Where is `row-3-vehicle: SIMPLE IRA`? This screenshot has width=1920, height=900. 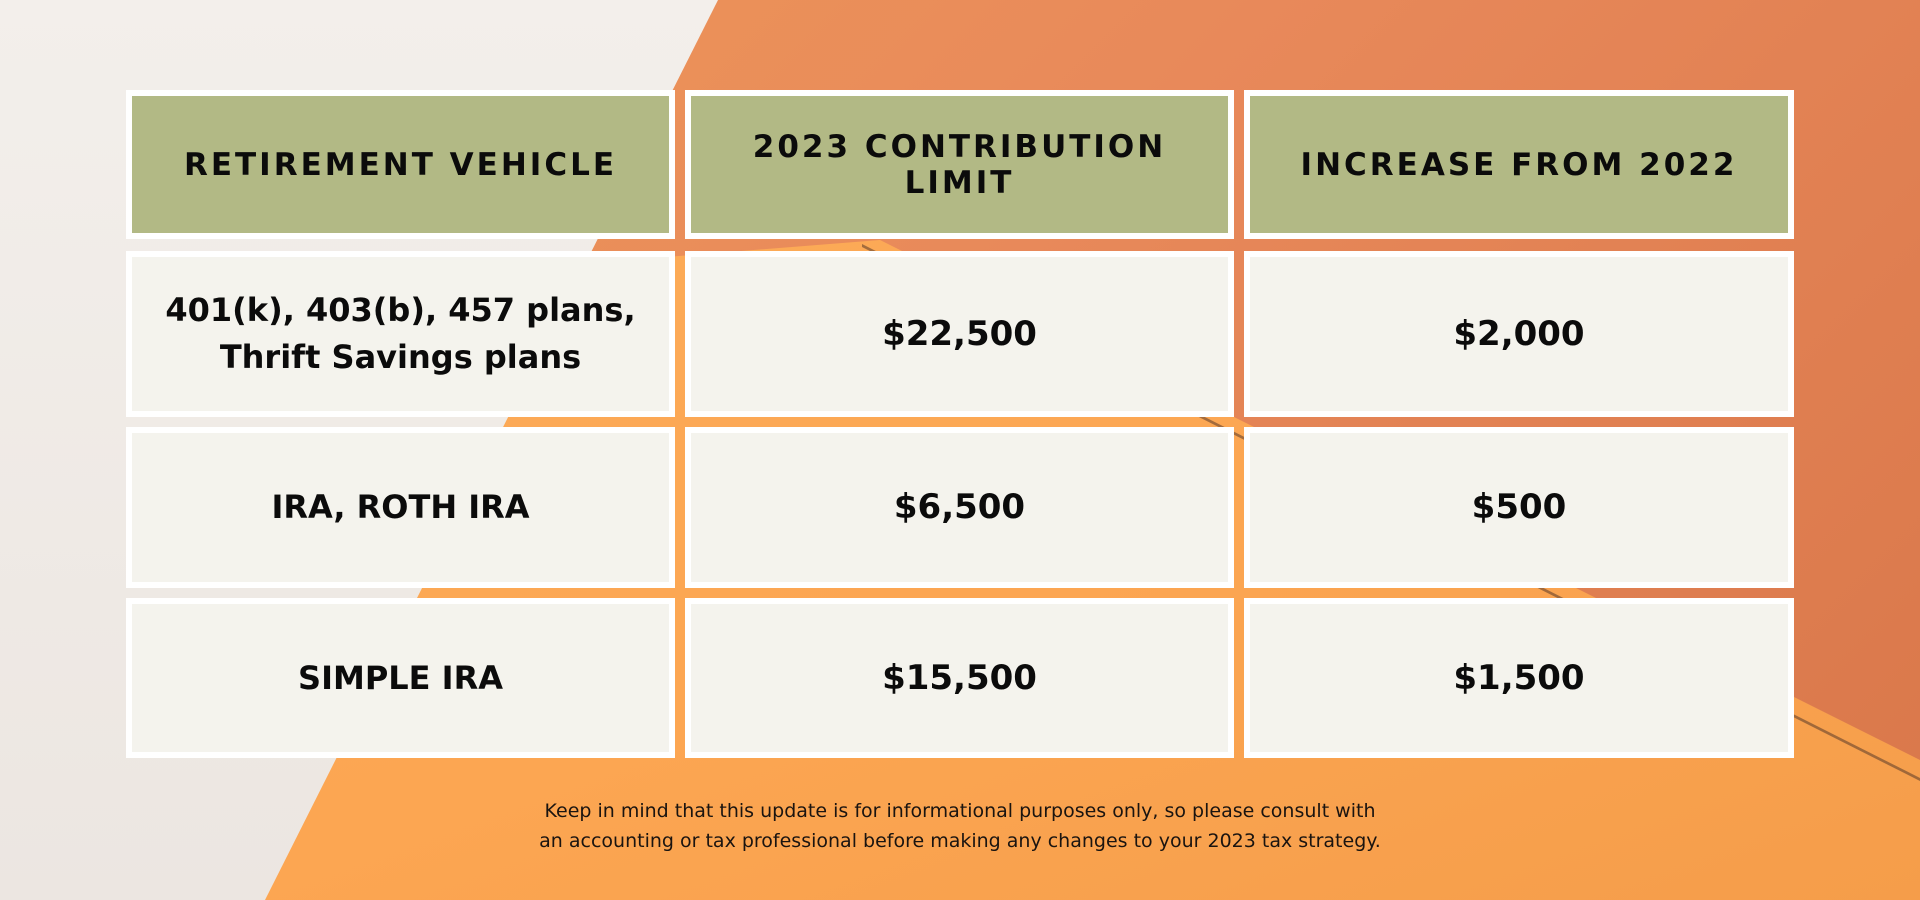
row-3-vehicle: SIMPLE IRA is located at coordinates (400, 678).